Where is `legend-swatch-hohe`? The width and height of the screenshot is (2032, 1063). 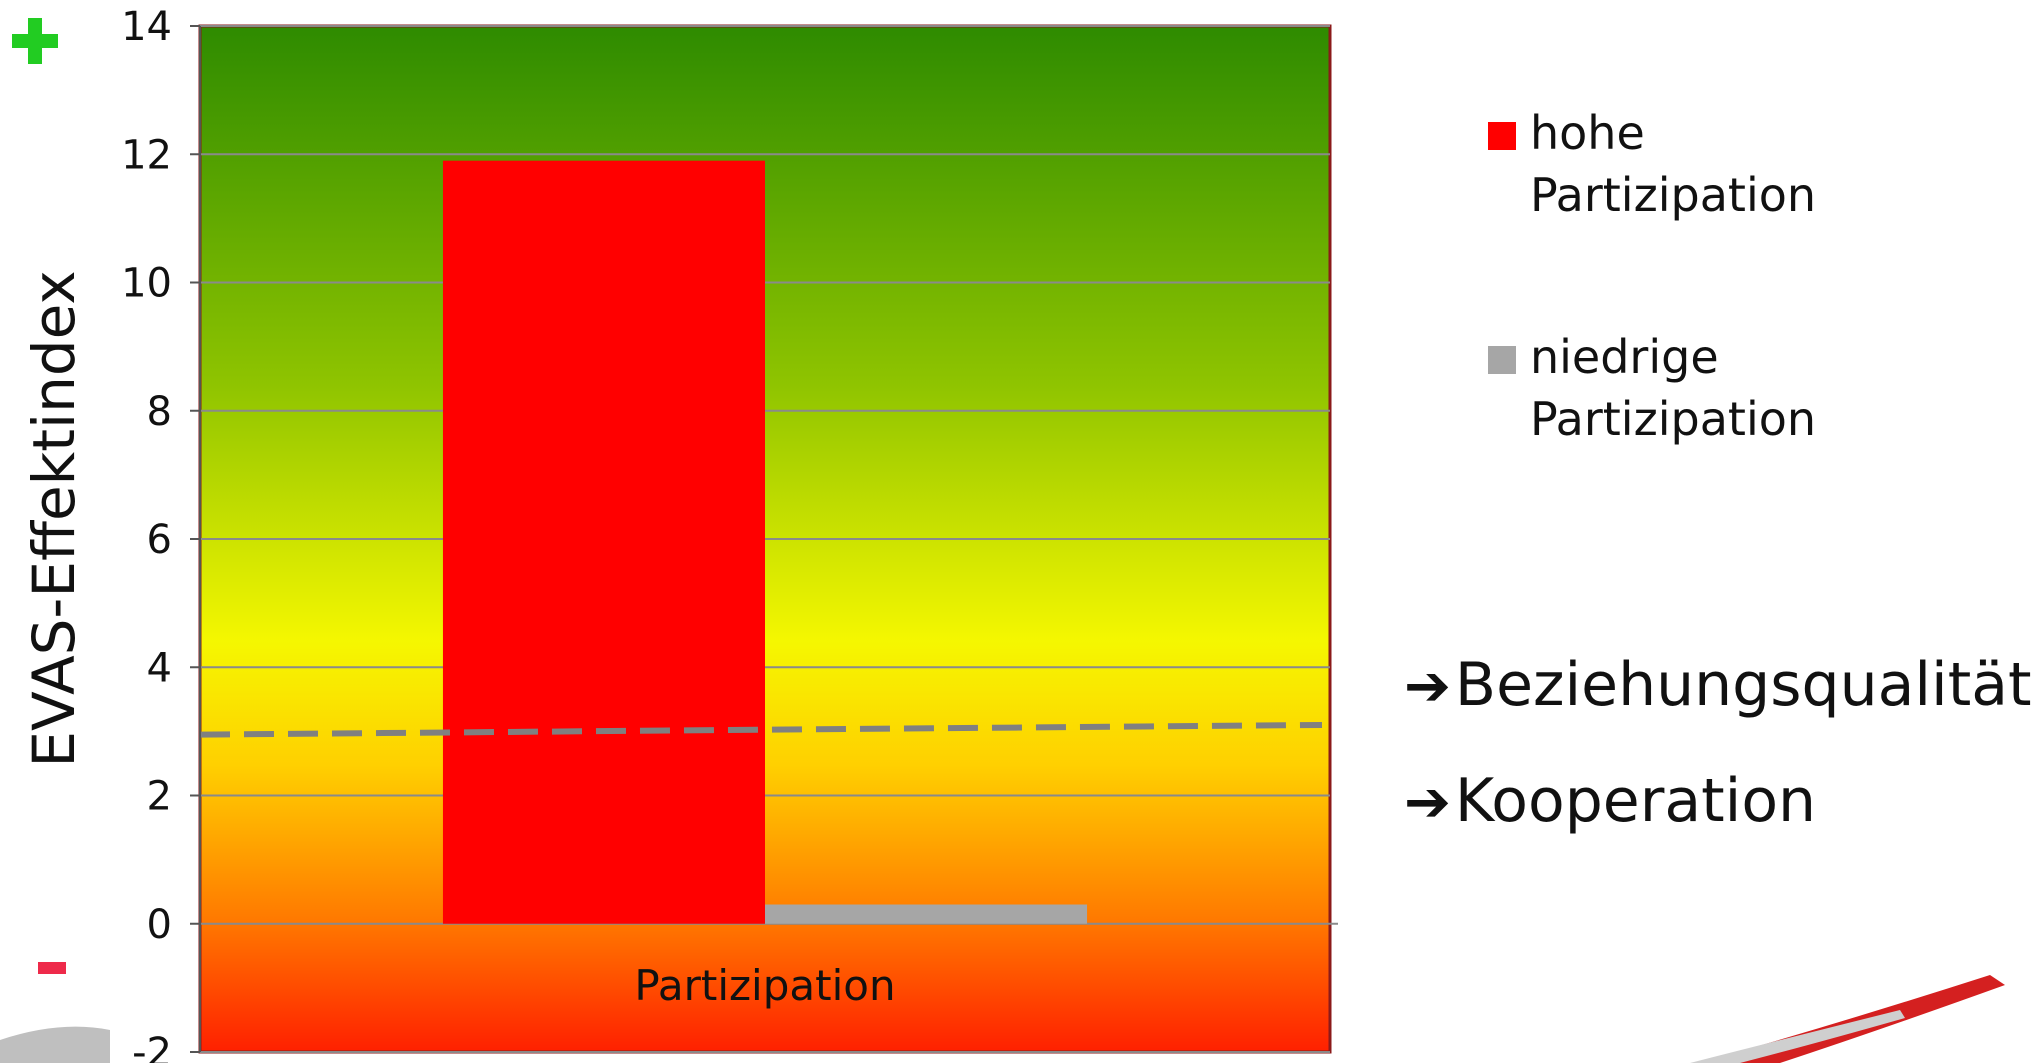
legend-swatch-hohe is located at coordinates (1502, 136).